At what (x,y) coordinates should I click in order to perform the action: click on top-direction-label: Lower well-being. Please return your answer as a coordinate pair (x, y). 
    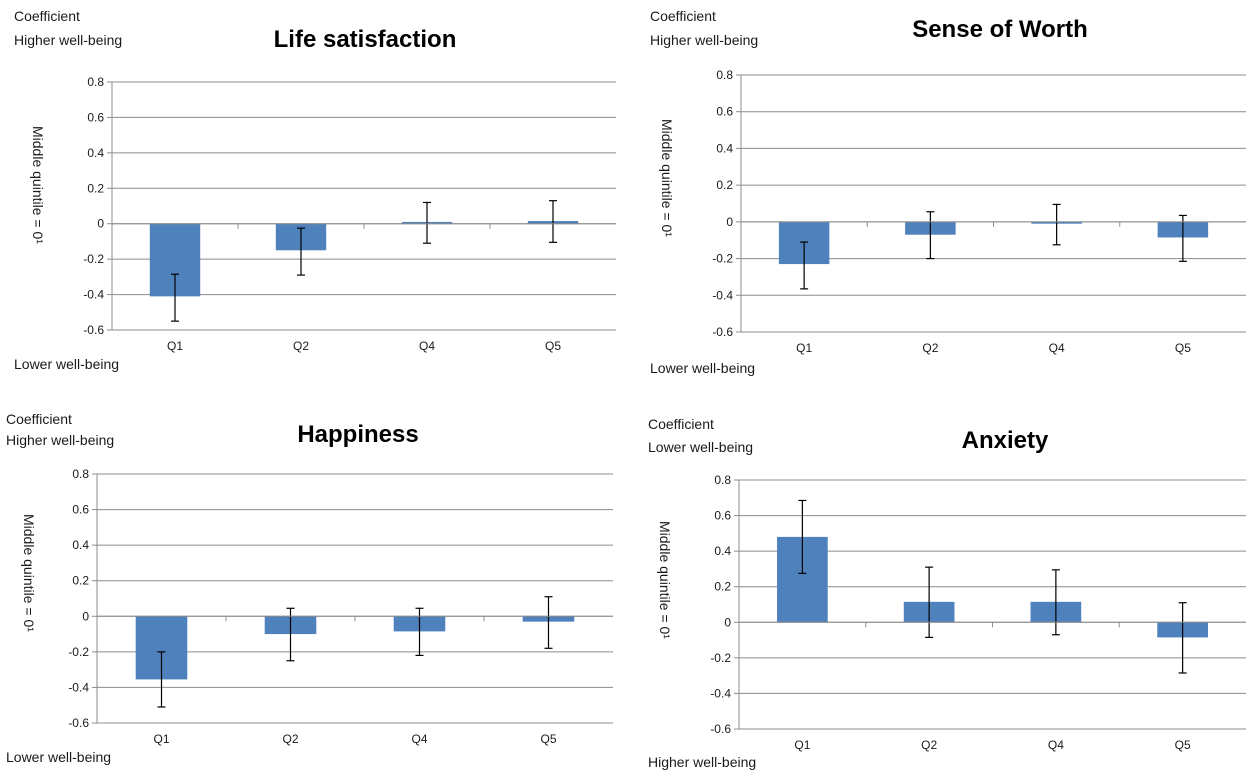
    Looking at the image, I should click on (701, 447).